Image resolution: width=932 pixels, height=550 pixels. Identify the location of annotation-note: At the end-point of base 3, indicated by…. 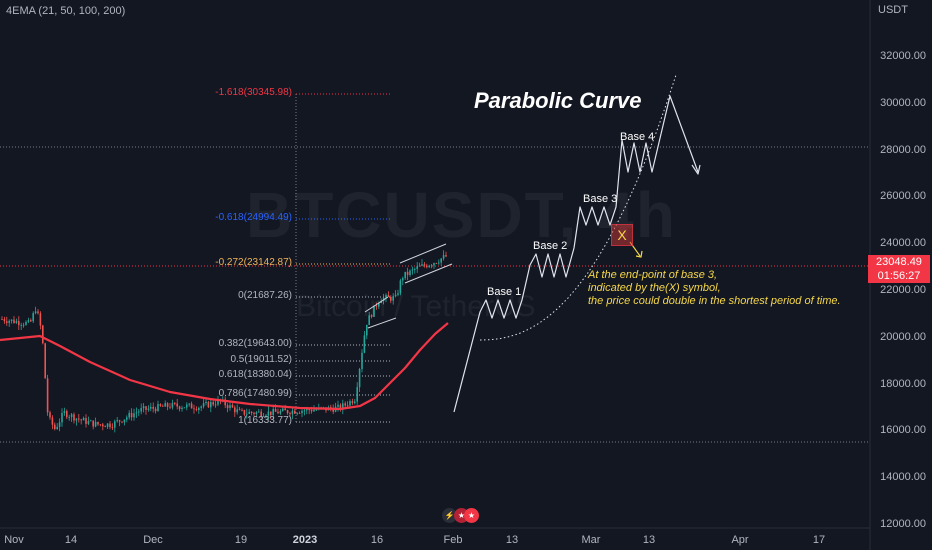
(714, 288).